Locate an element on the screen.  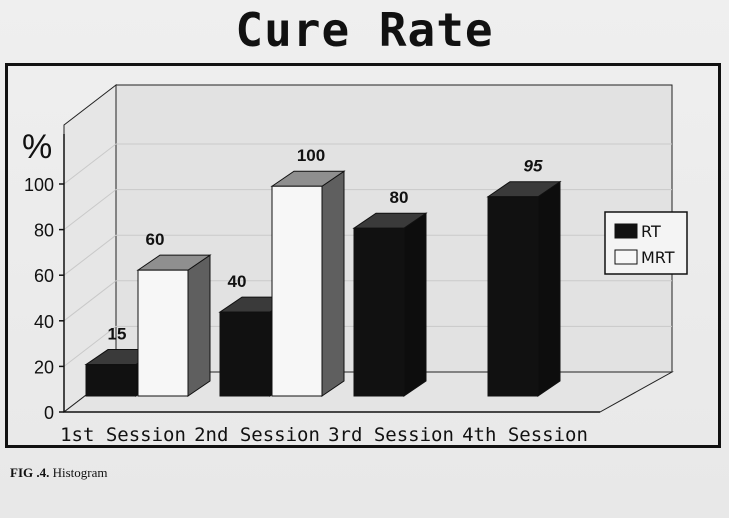
y-tick-label: 100 is located at coordinates (39, 185).